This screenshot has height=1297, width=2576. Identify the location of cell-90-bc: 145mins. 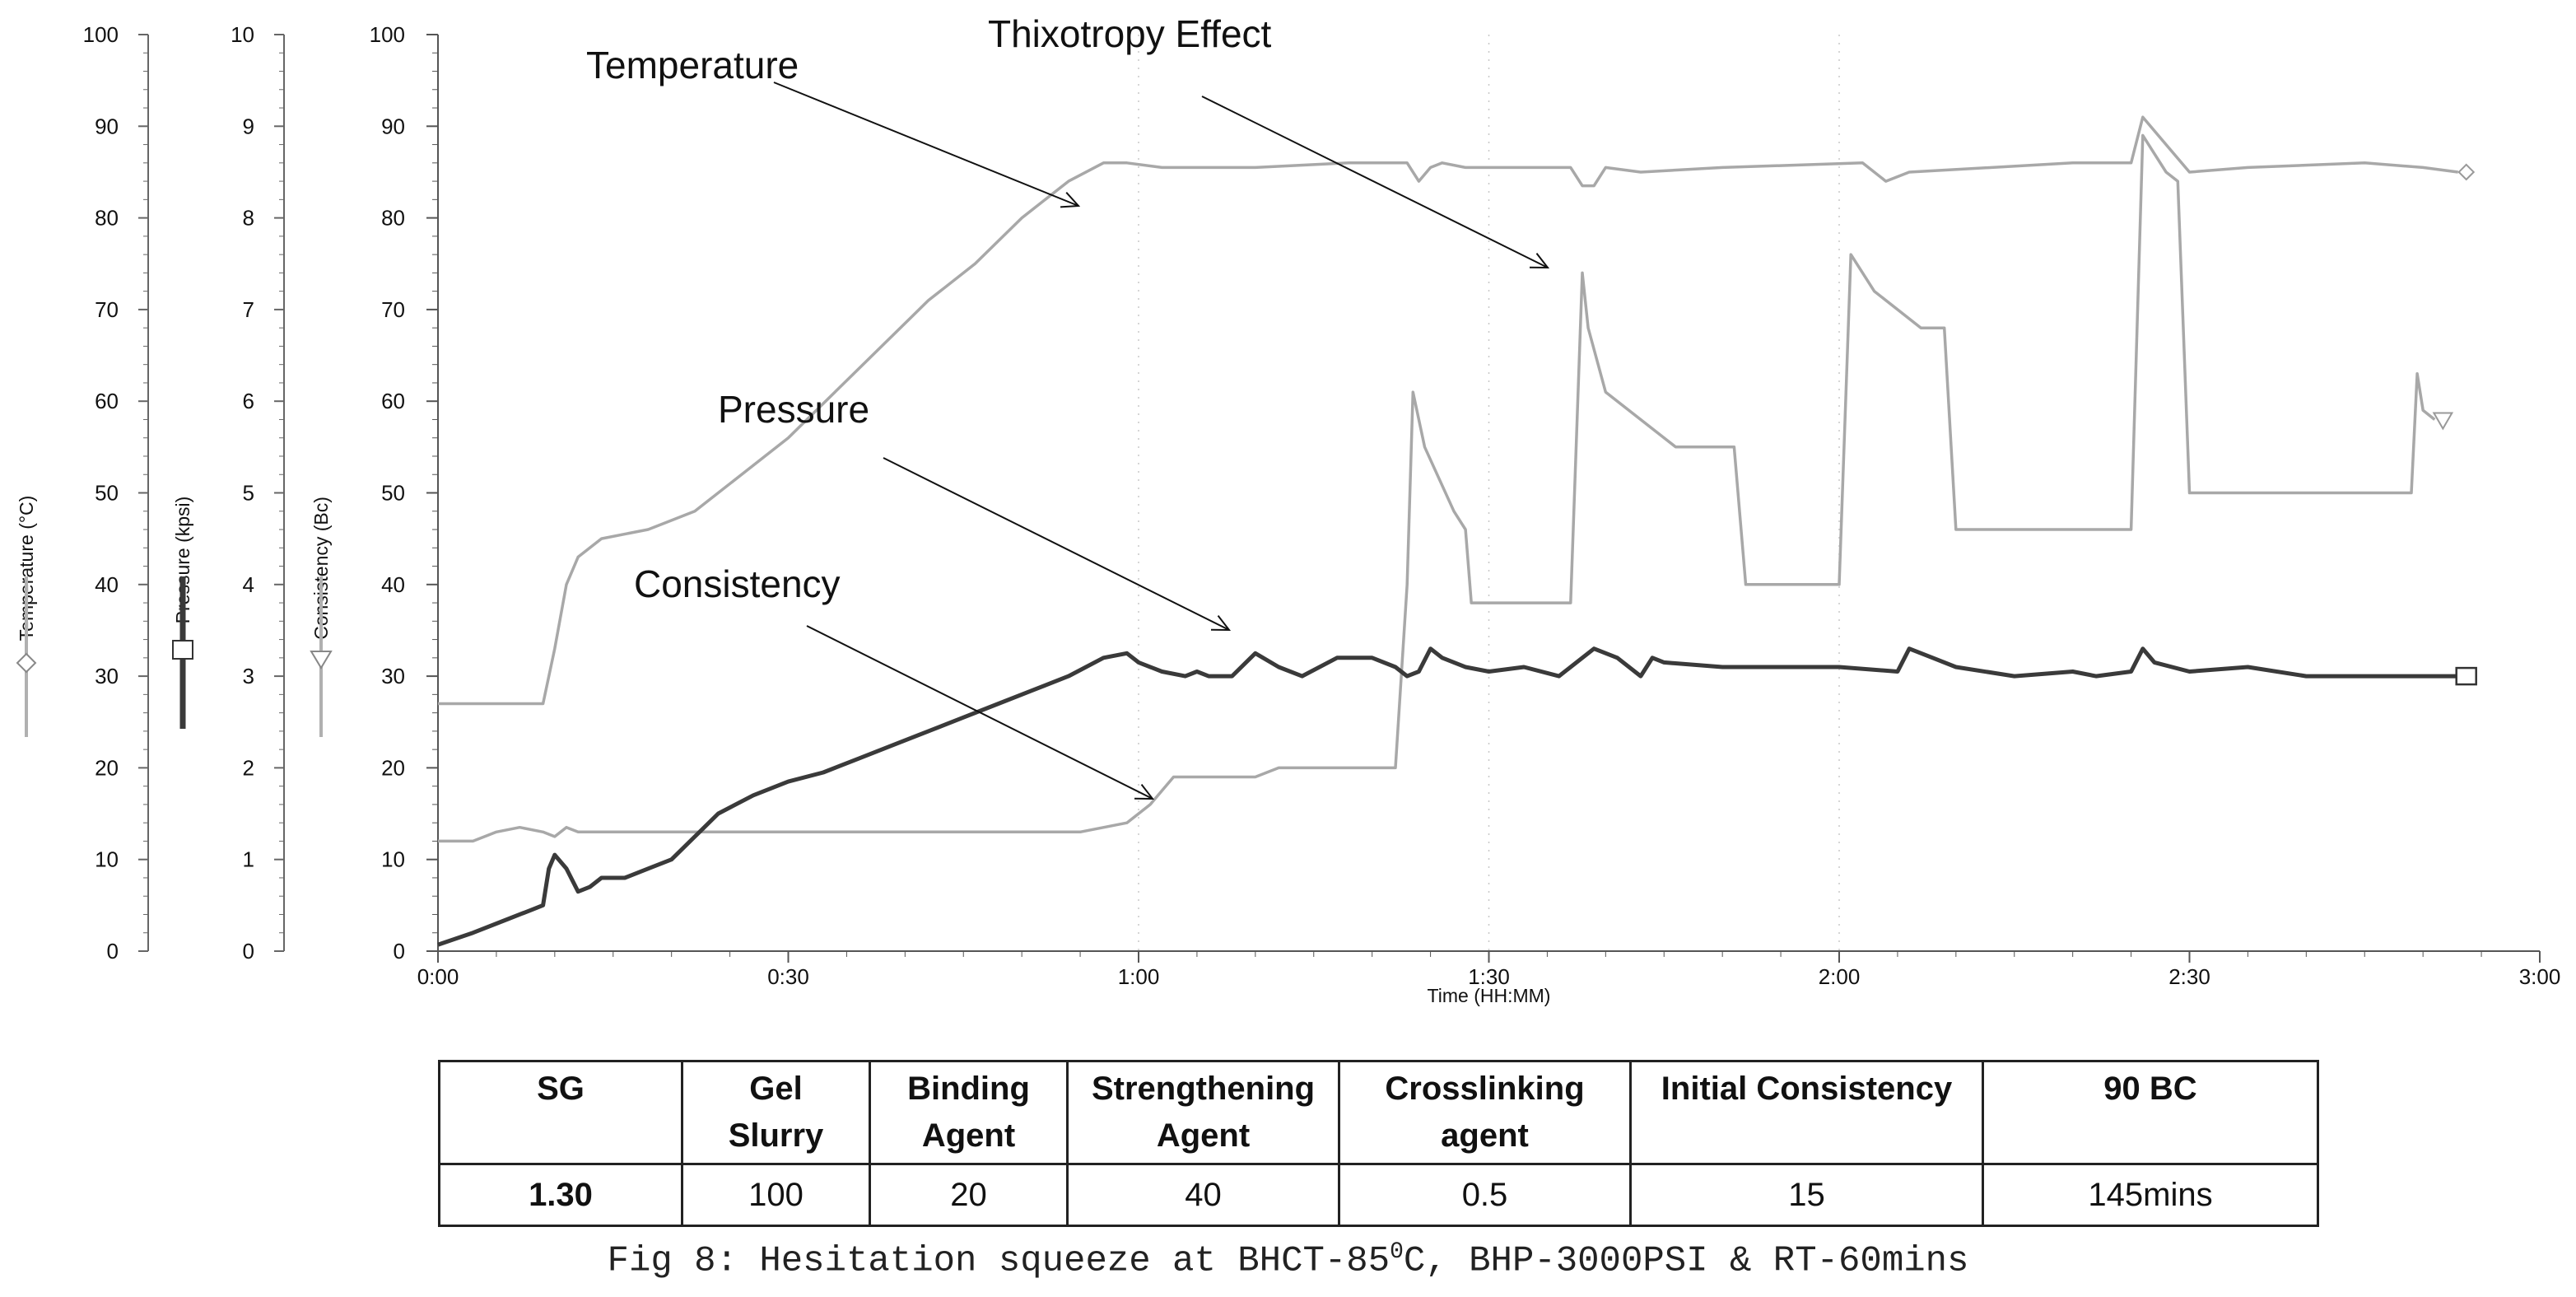
(2150, 1195).